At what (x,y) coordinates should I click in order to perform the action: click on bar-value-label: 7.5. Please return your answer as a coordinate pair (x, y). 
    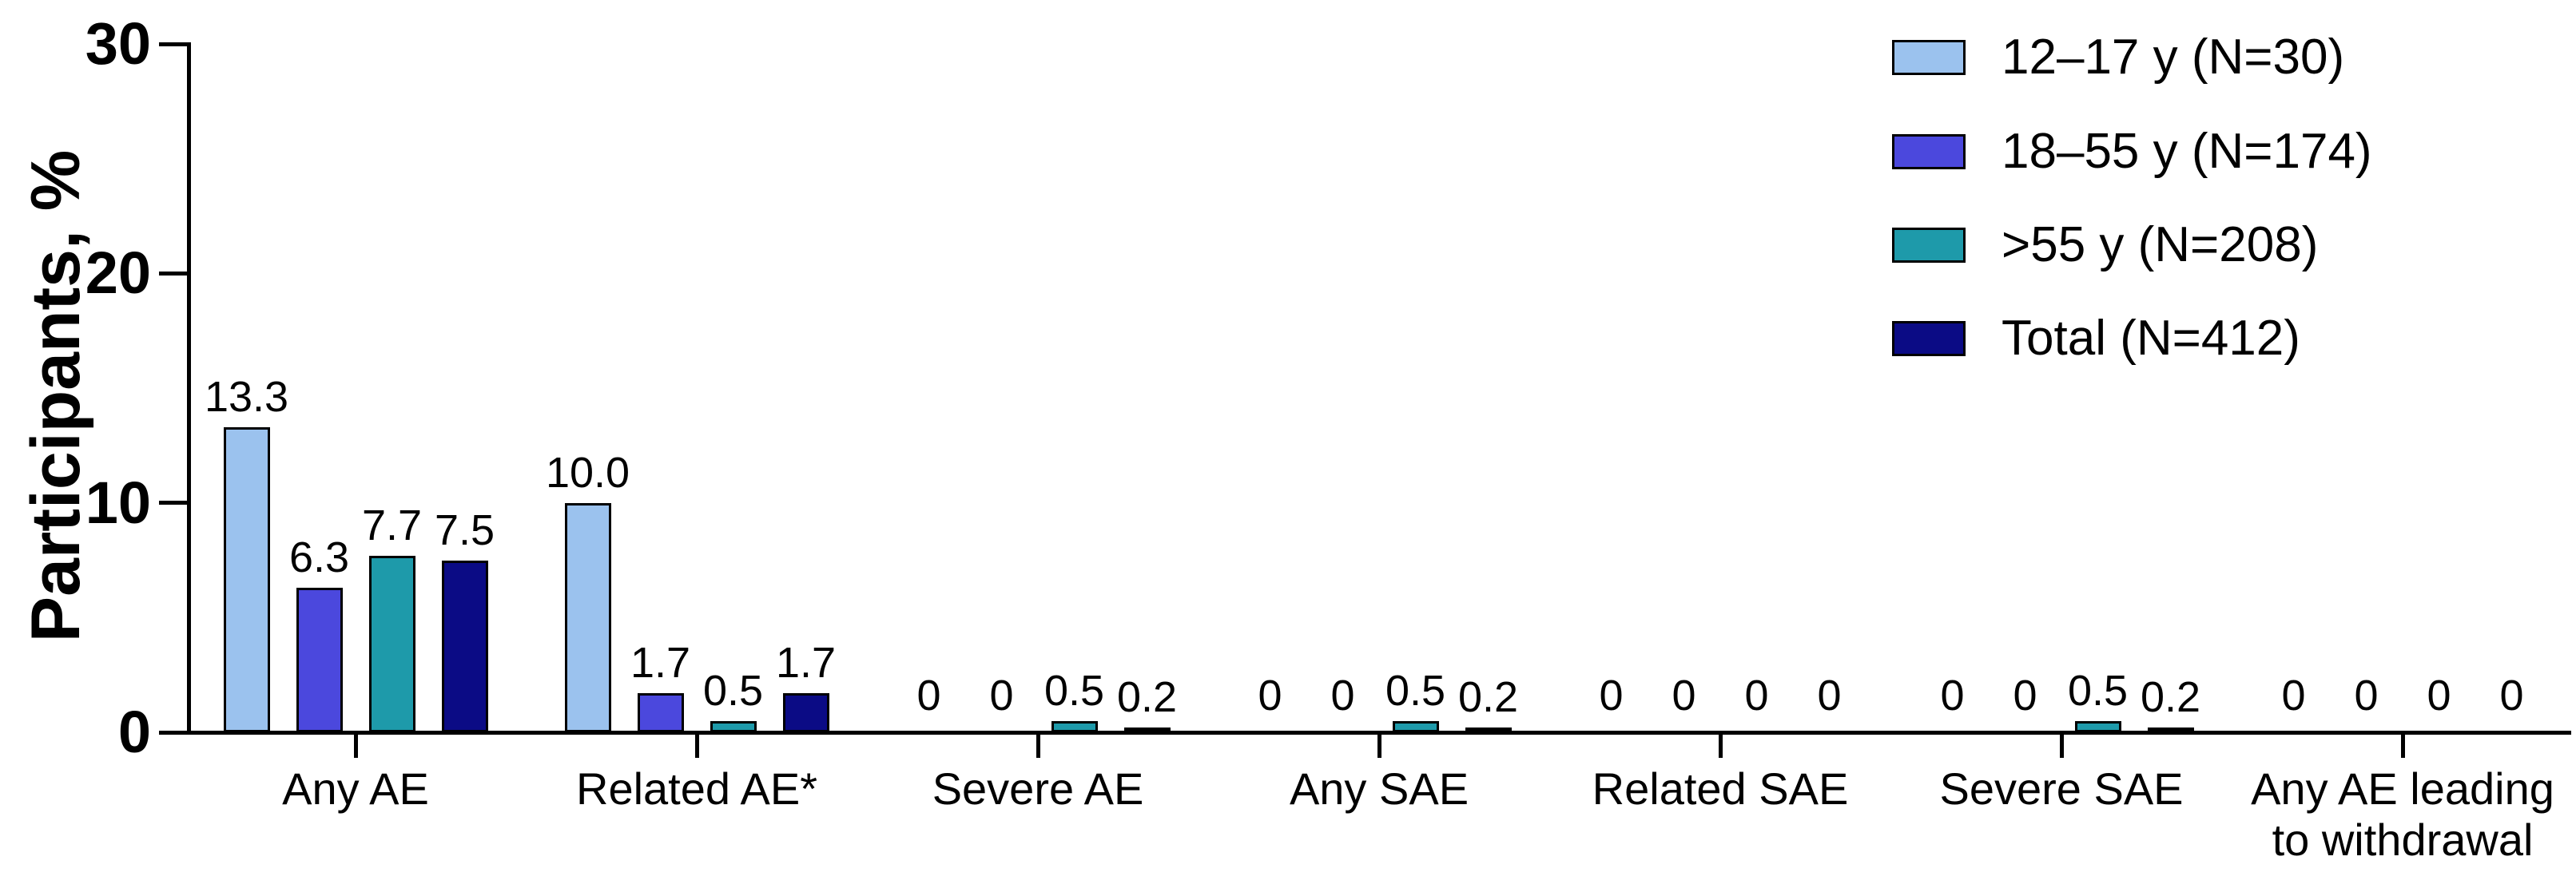
    Looking at the image, I should click on (464, 529).